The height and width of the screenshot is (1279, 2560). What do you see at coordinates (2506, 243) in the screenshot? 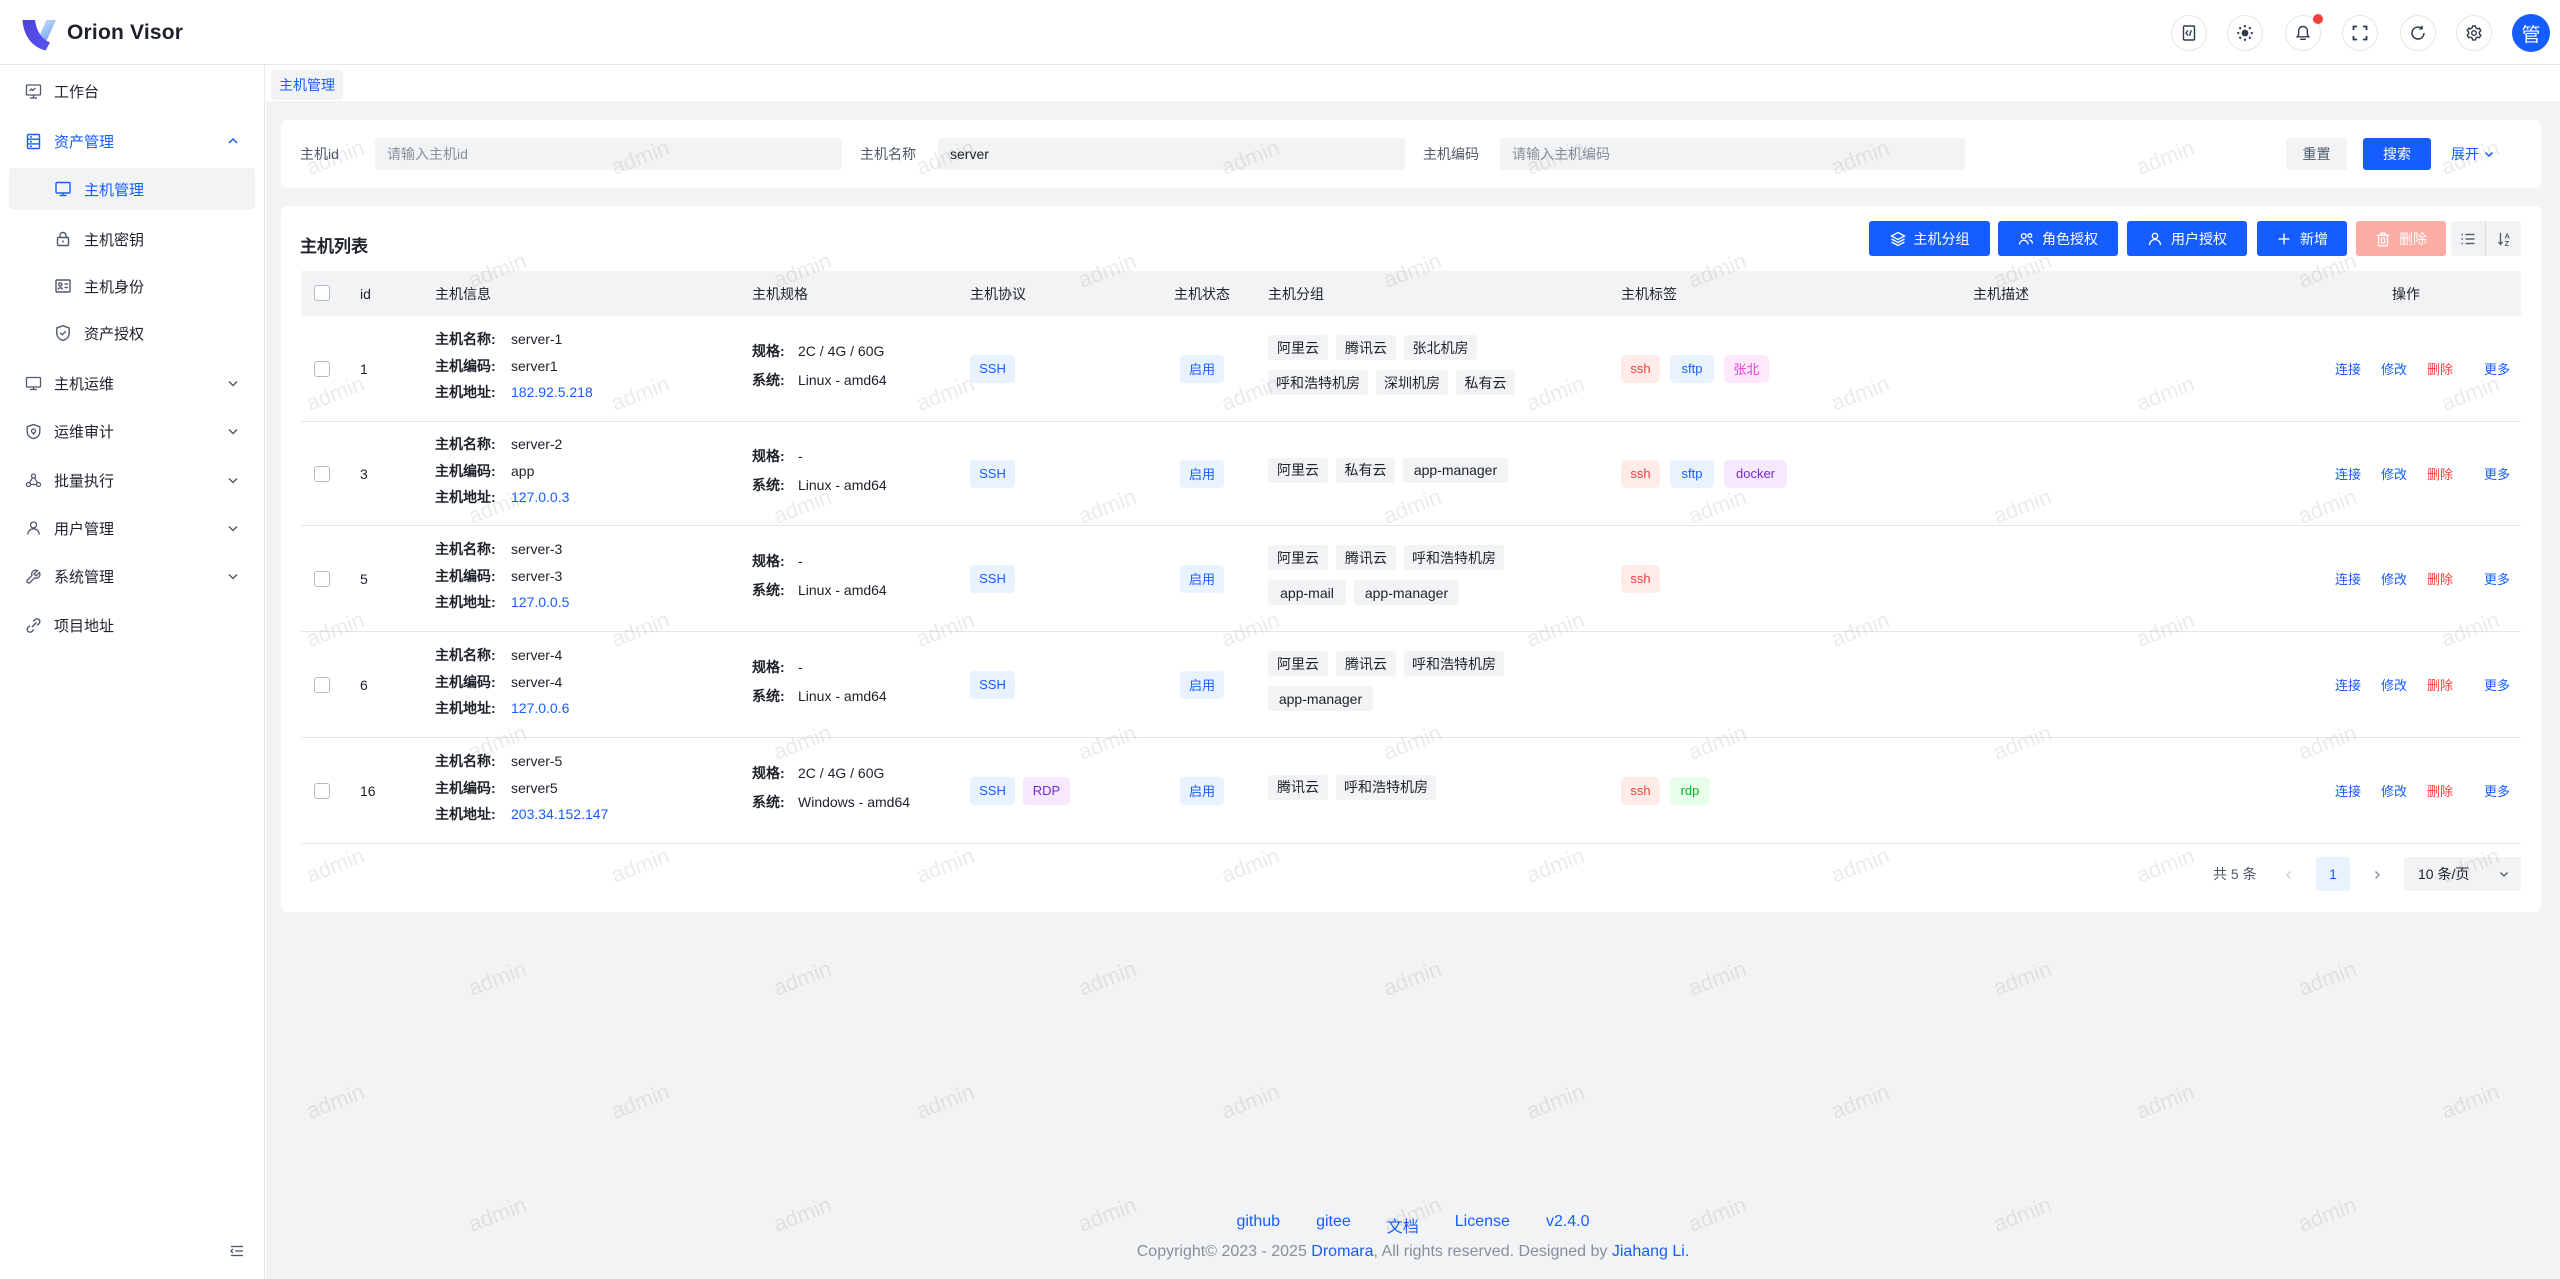
I see `svg-text: Z` at bounding box center [2506, 243].